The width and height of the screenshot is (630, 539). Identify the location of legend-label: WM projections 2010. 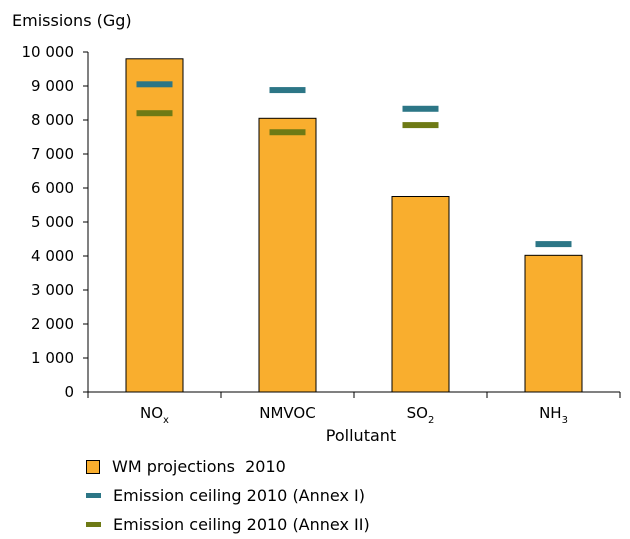
(199, 466).